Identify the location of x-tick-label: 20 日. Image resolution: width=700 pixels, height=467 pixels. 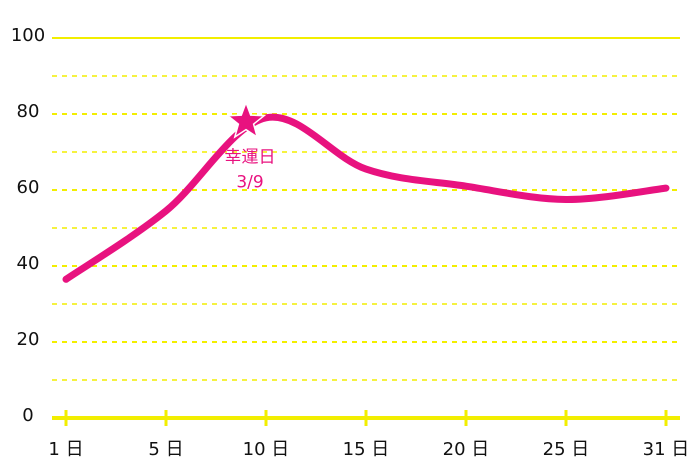
(466, 449).